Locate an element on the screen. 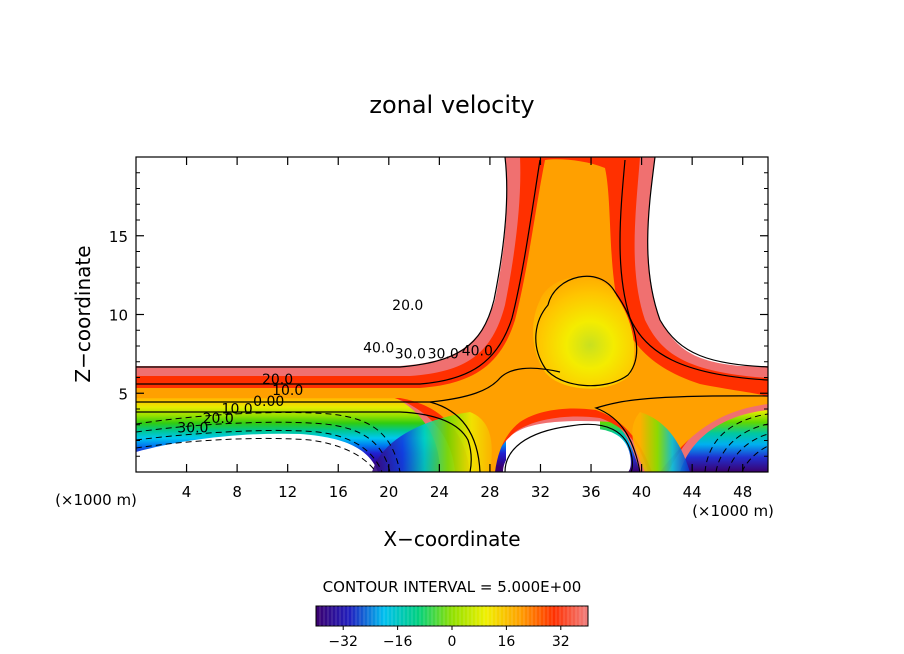 The image size is (904, 654). negative-contours-west is located at coordinates (268, 441).